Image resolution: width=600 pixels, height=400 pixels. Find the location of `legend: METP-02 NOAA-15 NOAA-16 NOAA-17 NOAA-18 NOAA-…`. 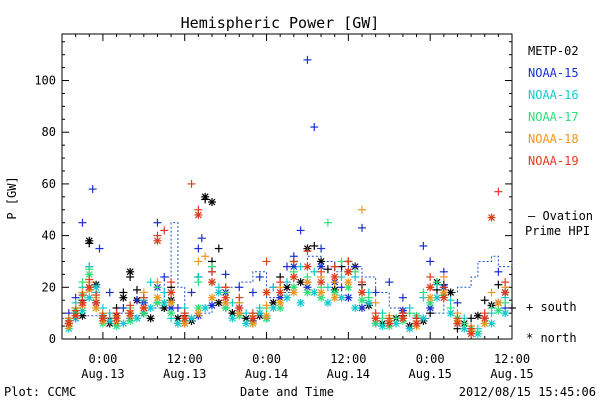

legend: METP-02 NOAA-15 NOAA-16 NOAA-17 NOAA-18 NOAA-… is located at coordinates (553, 106).